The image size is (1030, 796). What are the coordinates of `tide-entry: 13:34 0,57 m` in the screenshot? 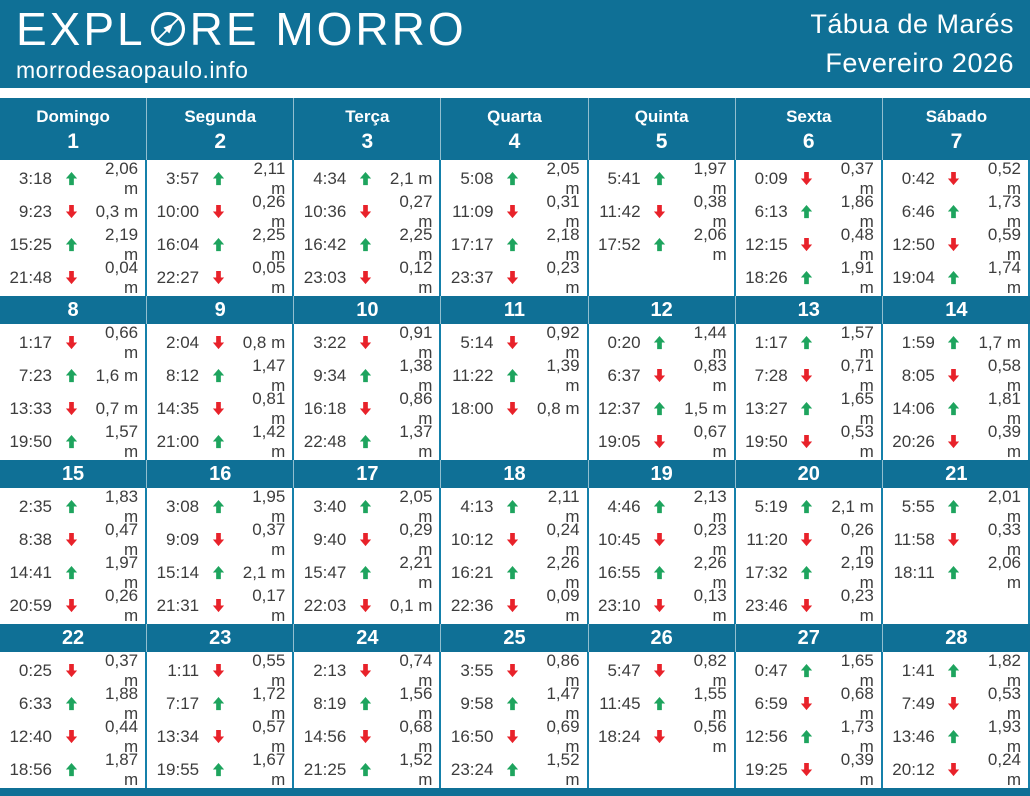 It's located at (219, 736).